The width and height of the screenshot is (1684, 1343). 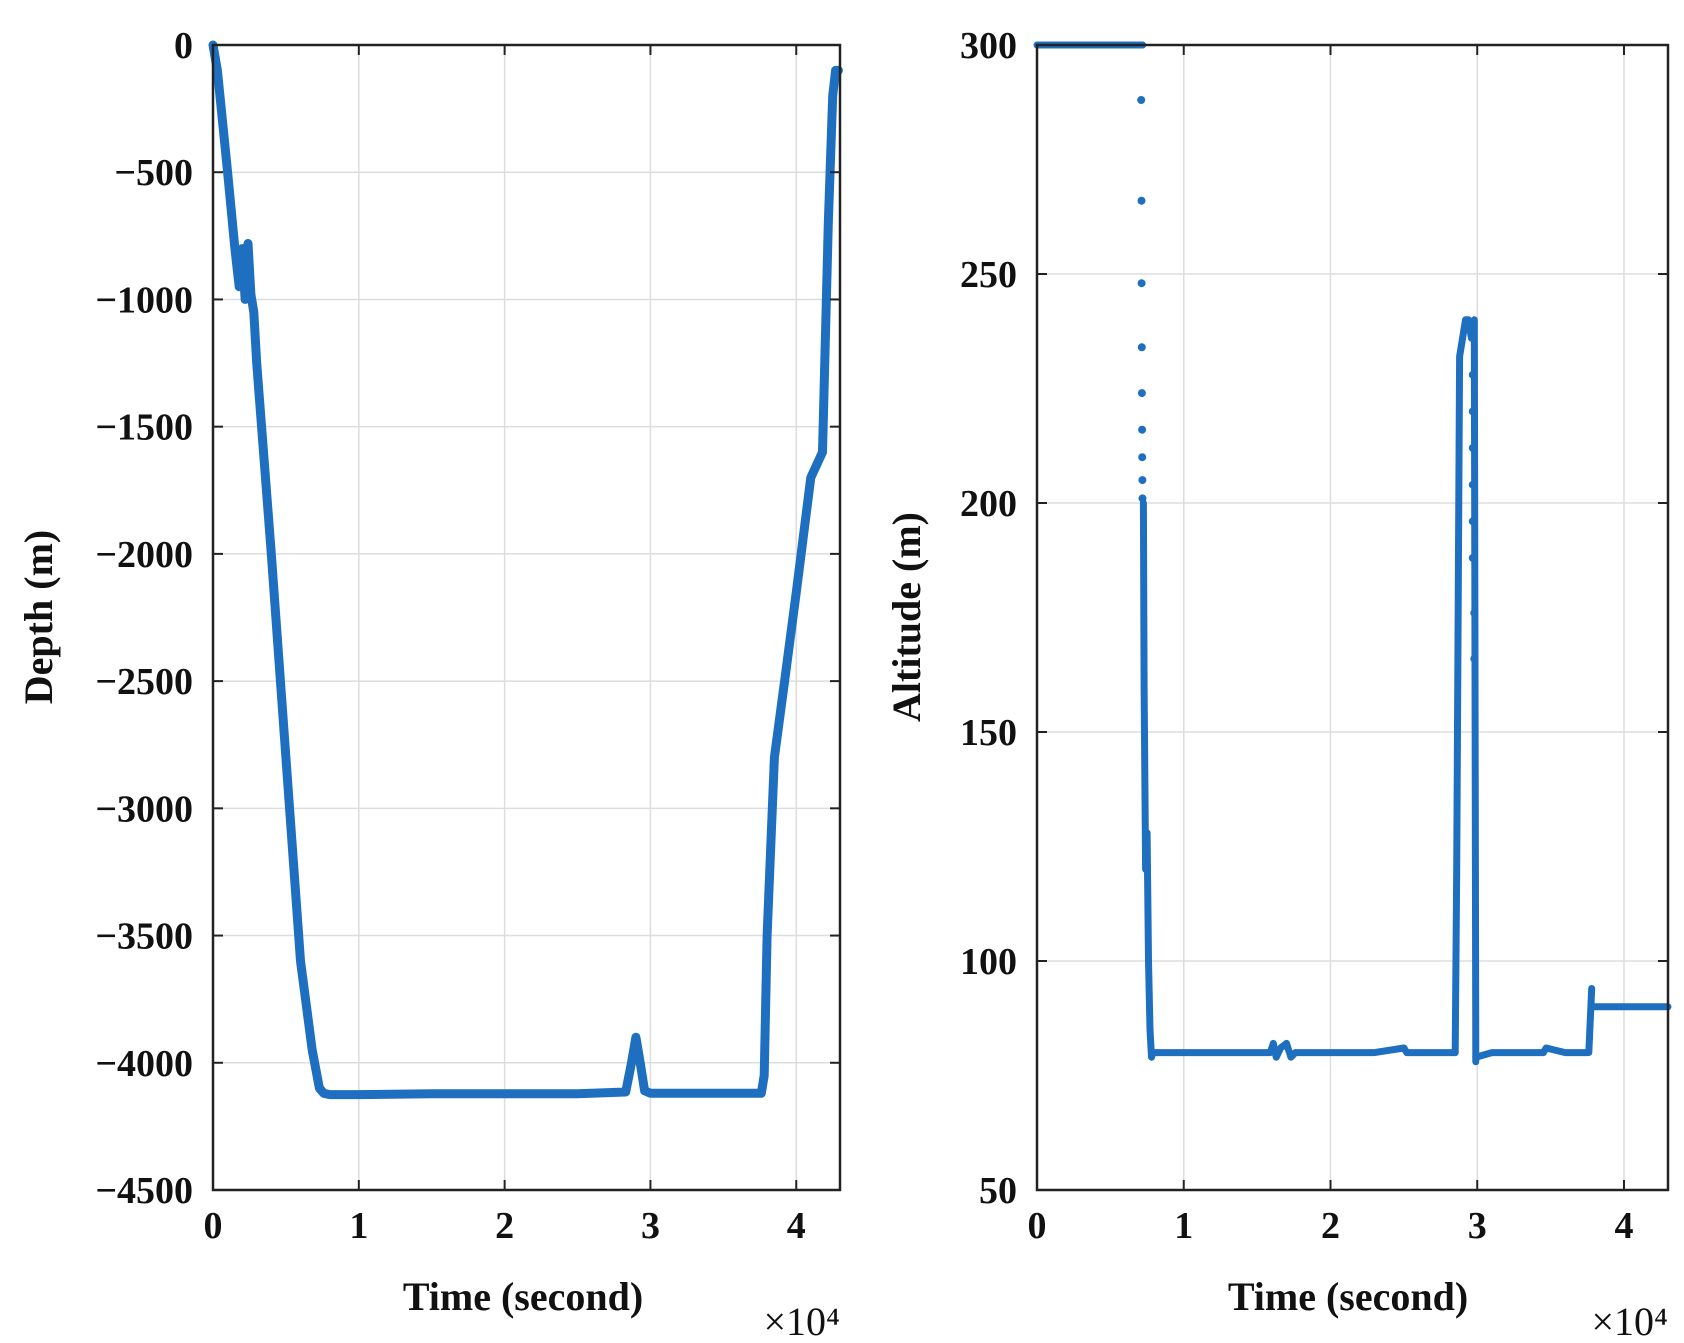 I want to click on depth-x-tick-label-1: 1, so click(x=358, y=1226).